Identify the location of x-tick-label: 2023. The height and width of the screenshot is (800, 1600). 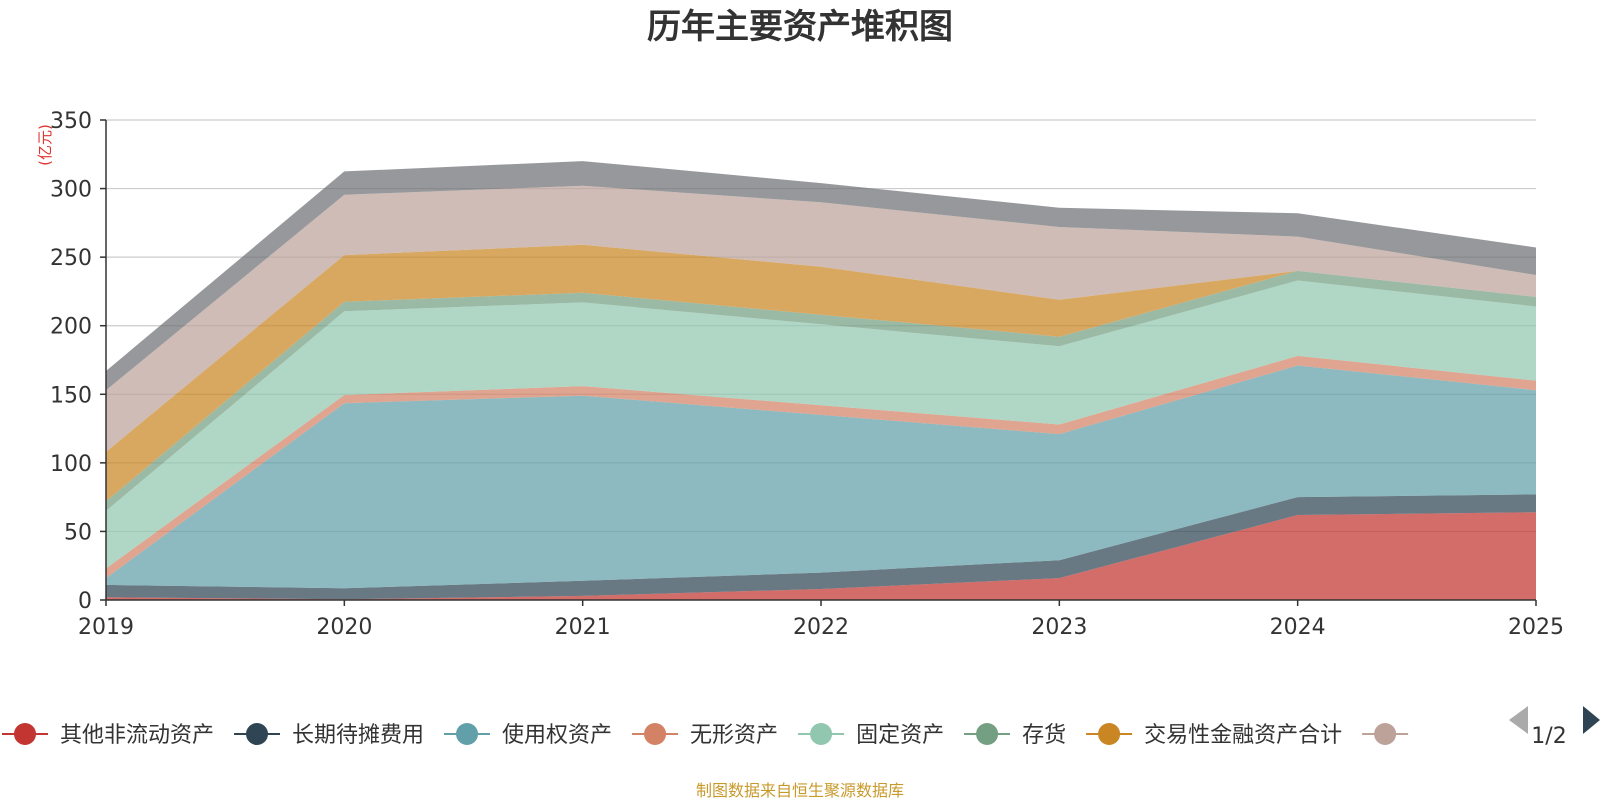
(1059, 627).